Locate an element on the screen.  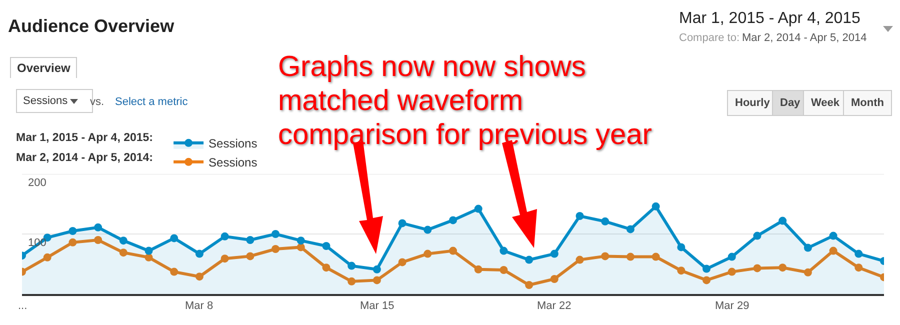
text: Overview is located at coordinates (44, 67).